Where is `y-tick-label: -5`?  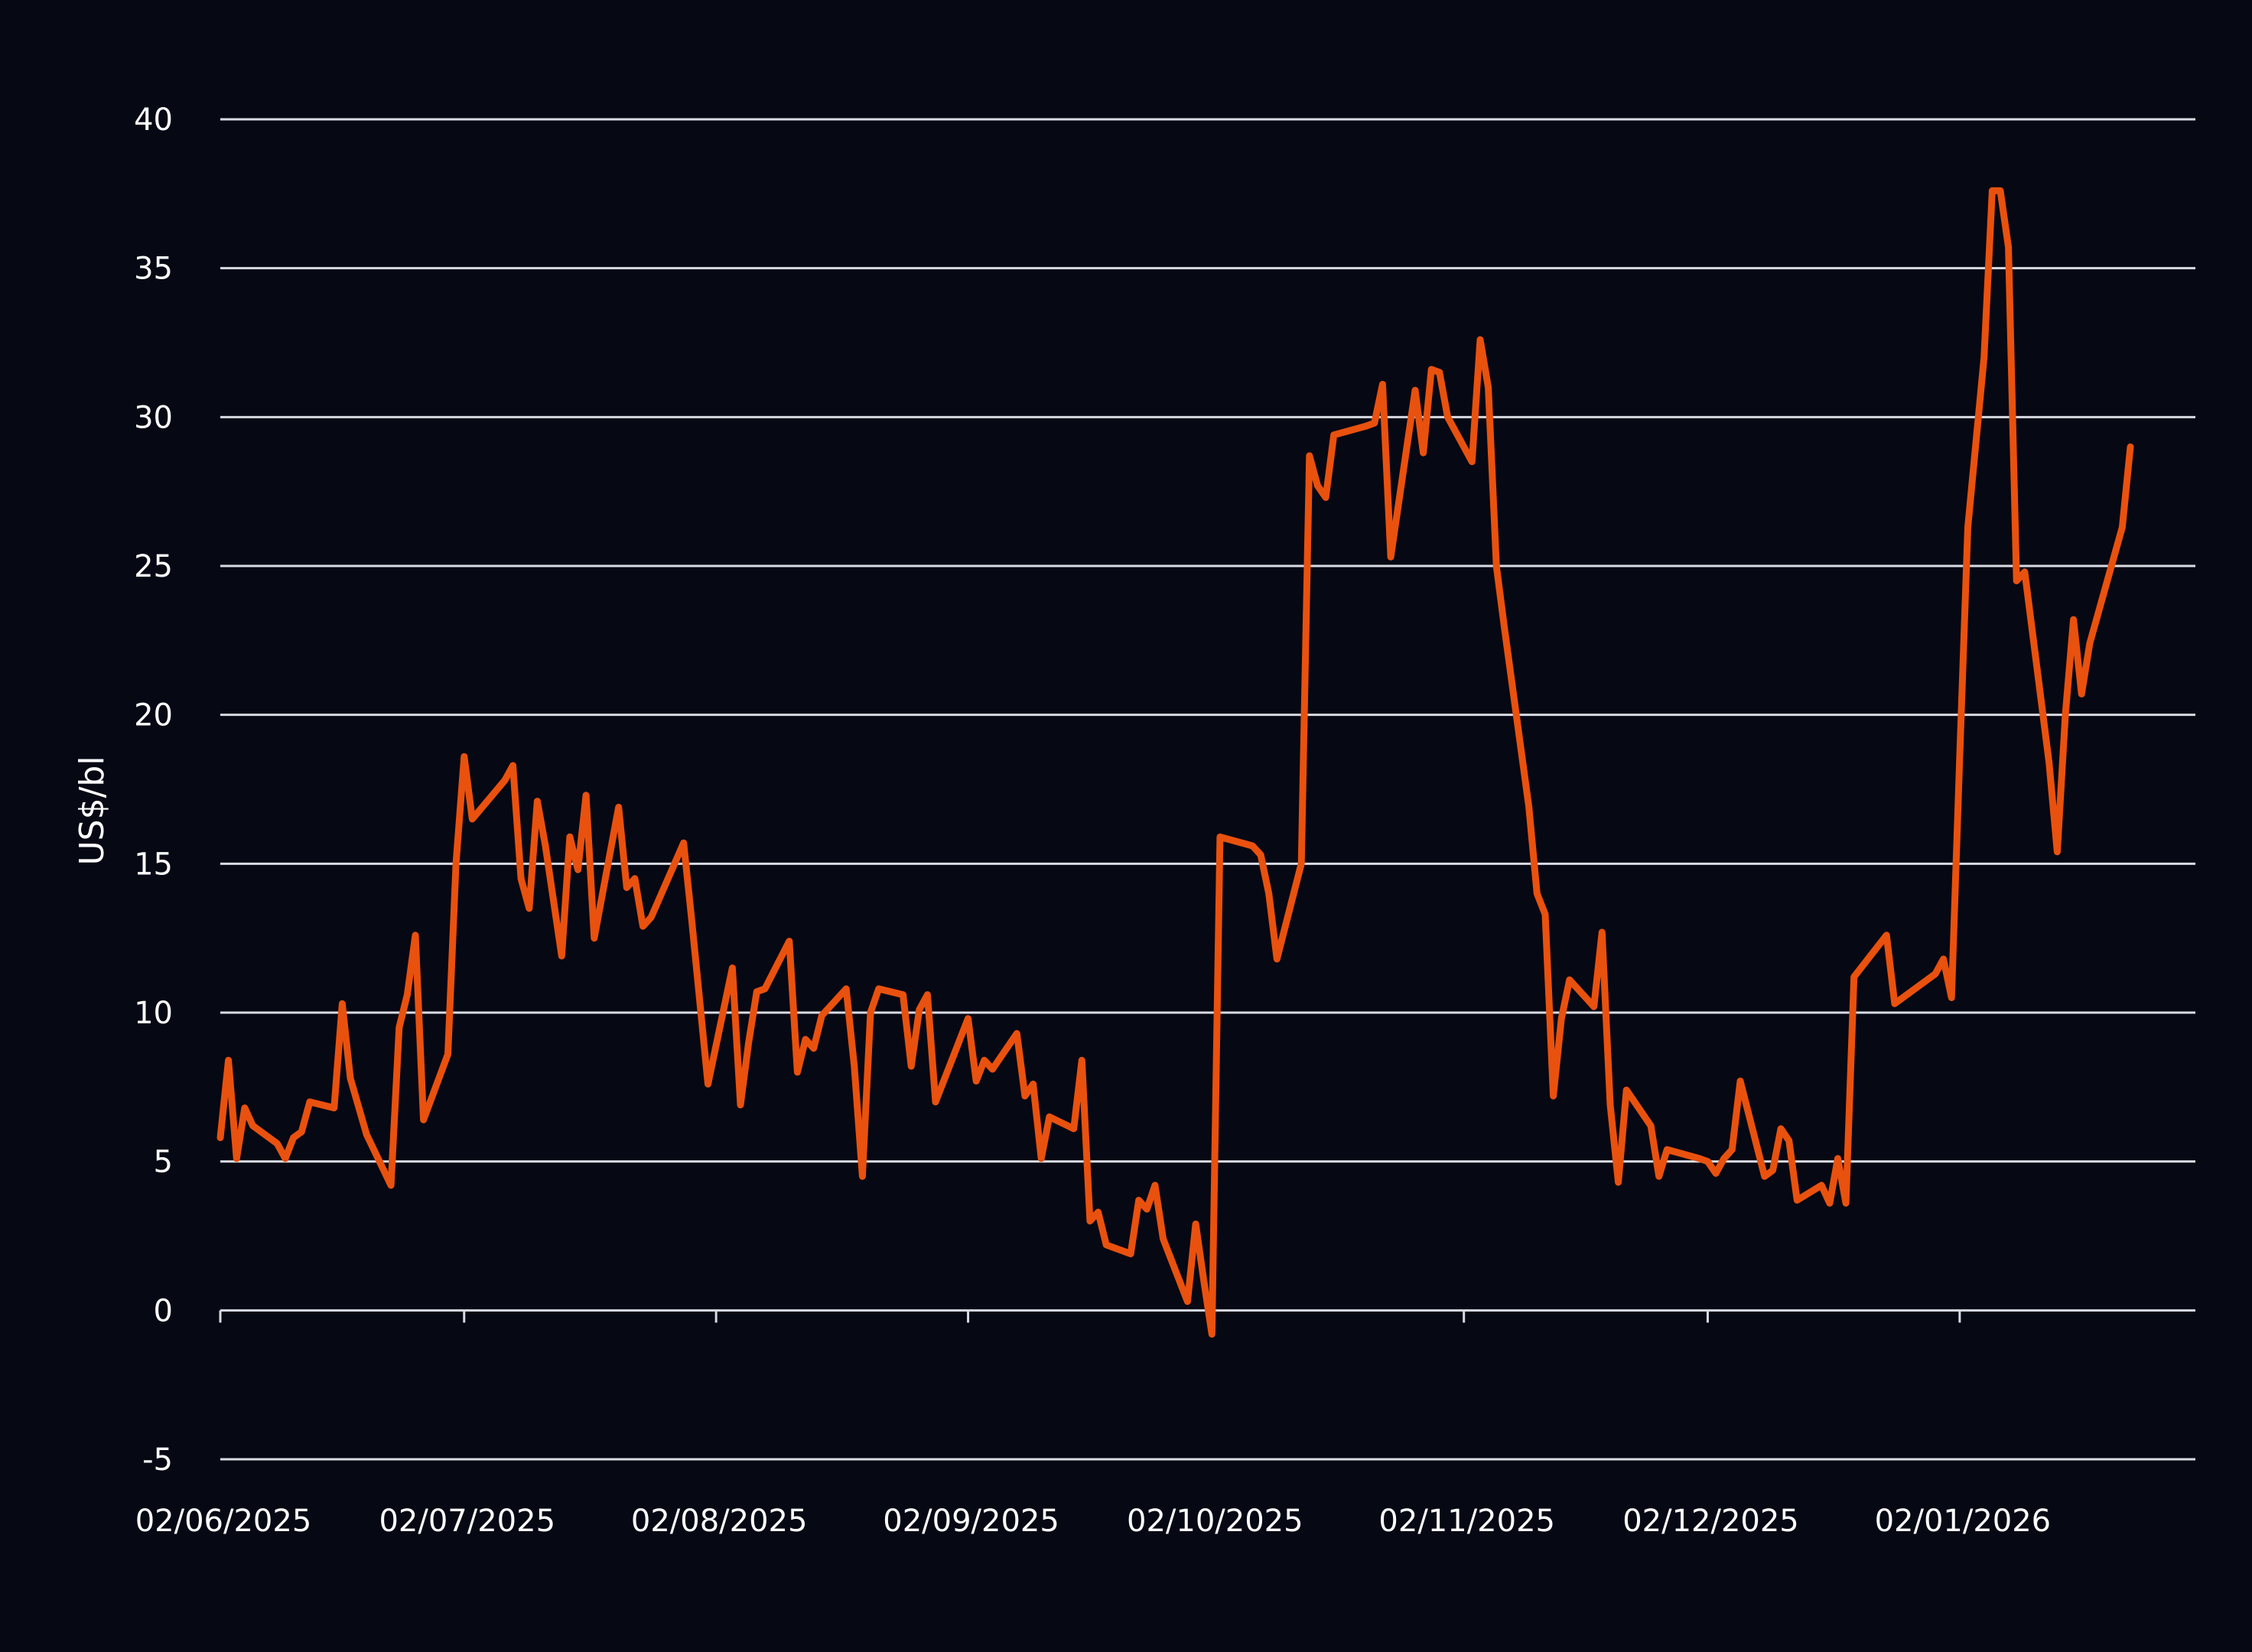
y-tick-label: -5 is located at coordinates (157, 1460).